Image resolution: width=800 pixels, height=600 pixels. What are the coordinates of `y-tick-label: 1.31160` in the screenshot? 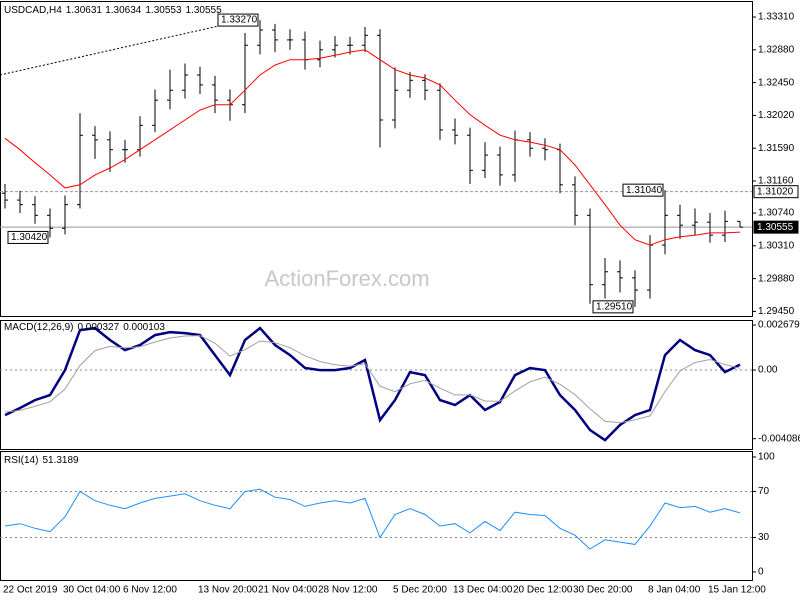 It's located at (776, 181).